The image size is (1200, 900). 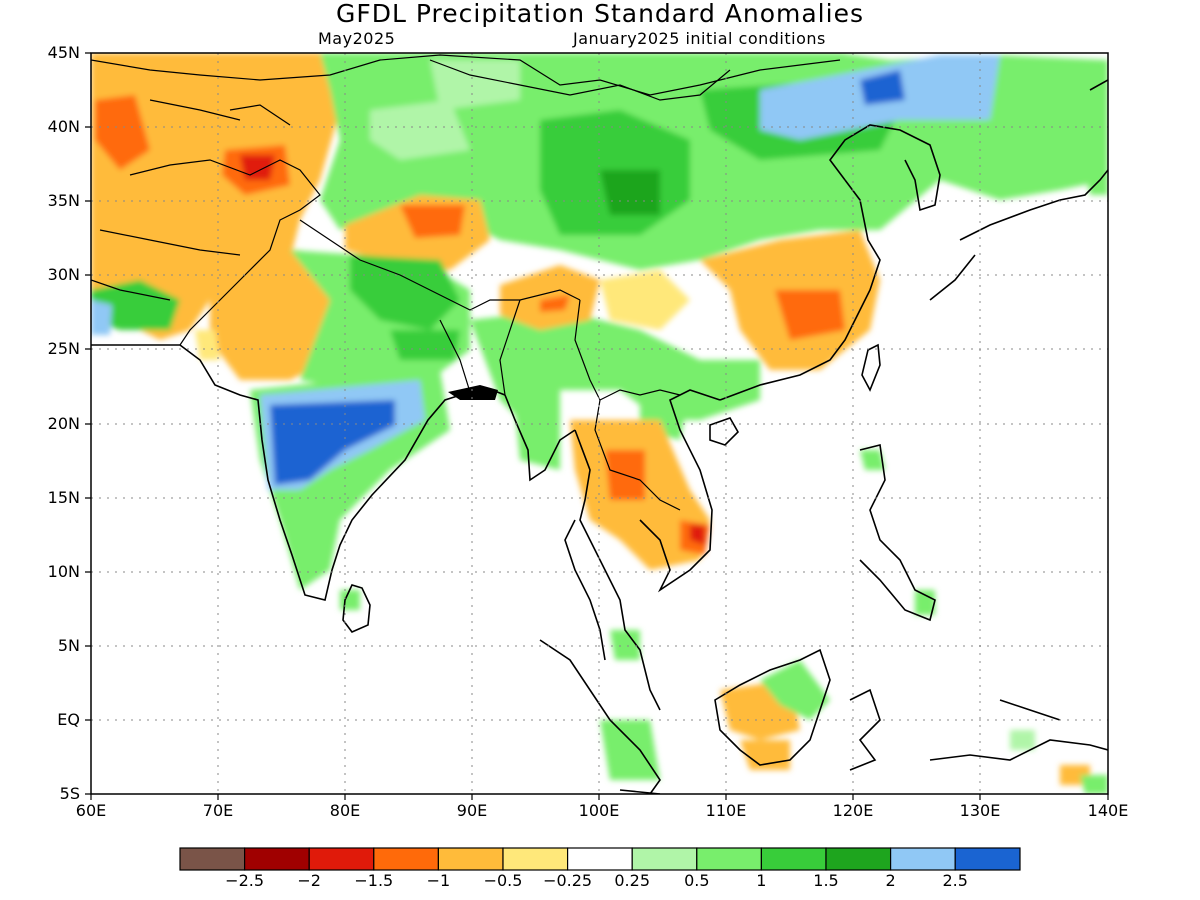 What do you see at coordinates (1108, 810) in the screenshot?
I see `lon-tick-label: 140E` at bounding box center [1108, 810].